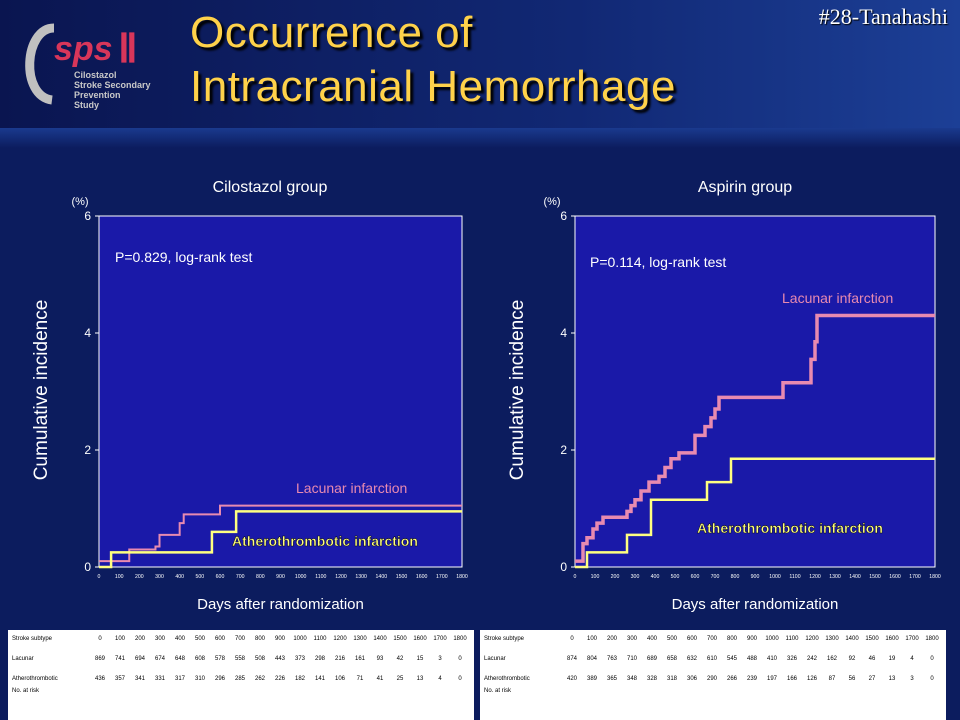 The height and width of the screenshot is (720, 960). Describe the element at coordinates (260, 577) in the screenshot. I see `x-tick-label: 800` at that location.